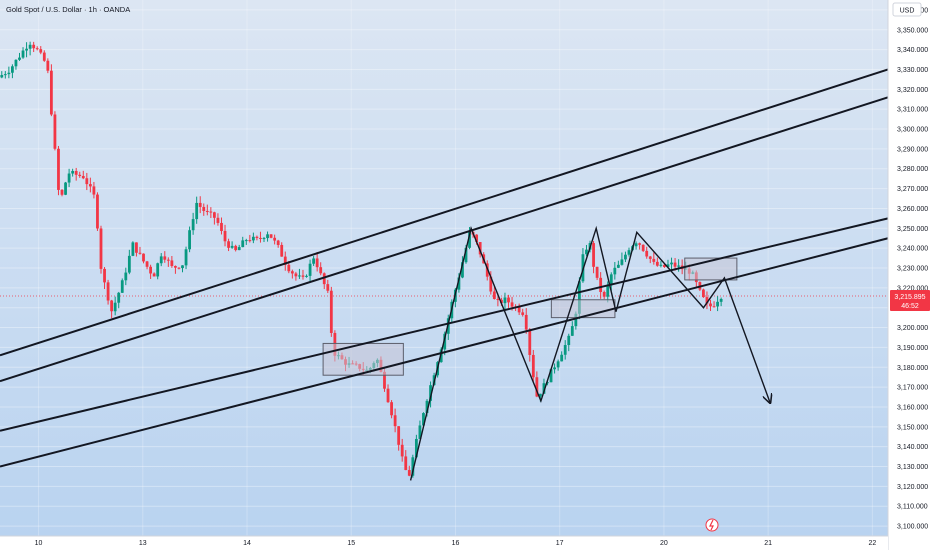  Describe the element at coordinates (910, 275) in the screenshot. I see `price-axis-panel` at that location.